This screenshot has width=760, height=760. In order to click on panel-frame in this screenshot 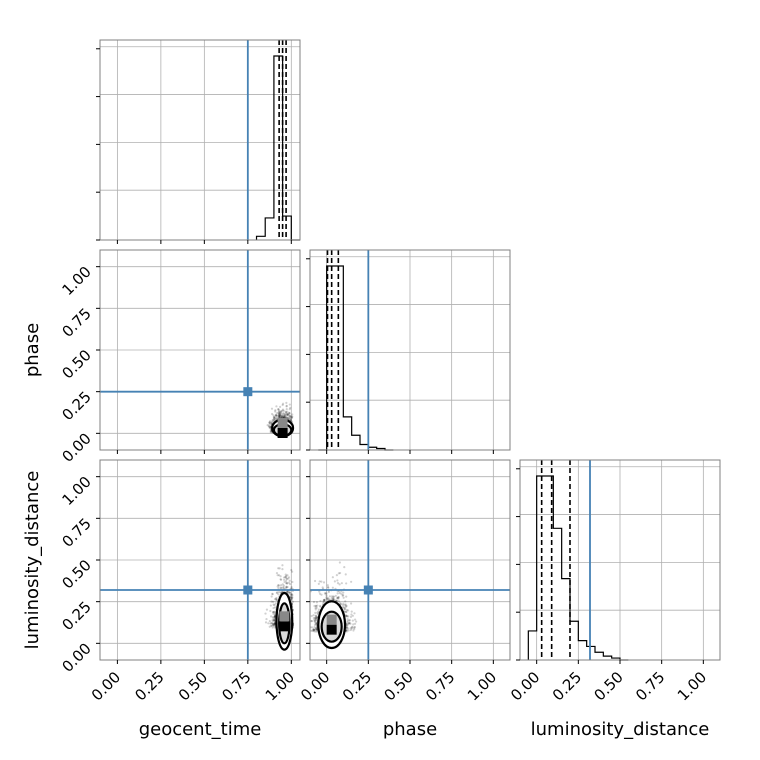, I will do `click(200, 140)`.